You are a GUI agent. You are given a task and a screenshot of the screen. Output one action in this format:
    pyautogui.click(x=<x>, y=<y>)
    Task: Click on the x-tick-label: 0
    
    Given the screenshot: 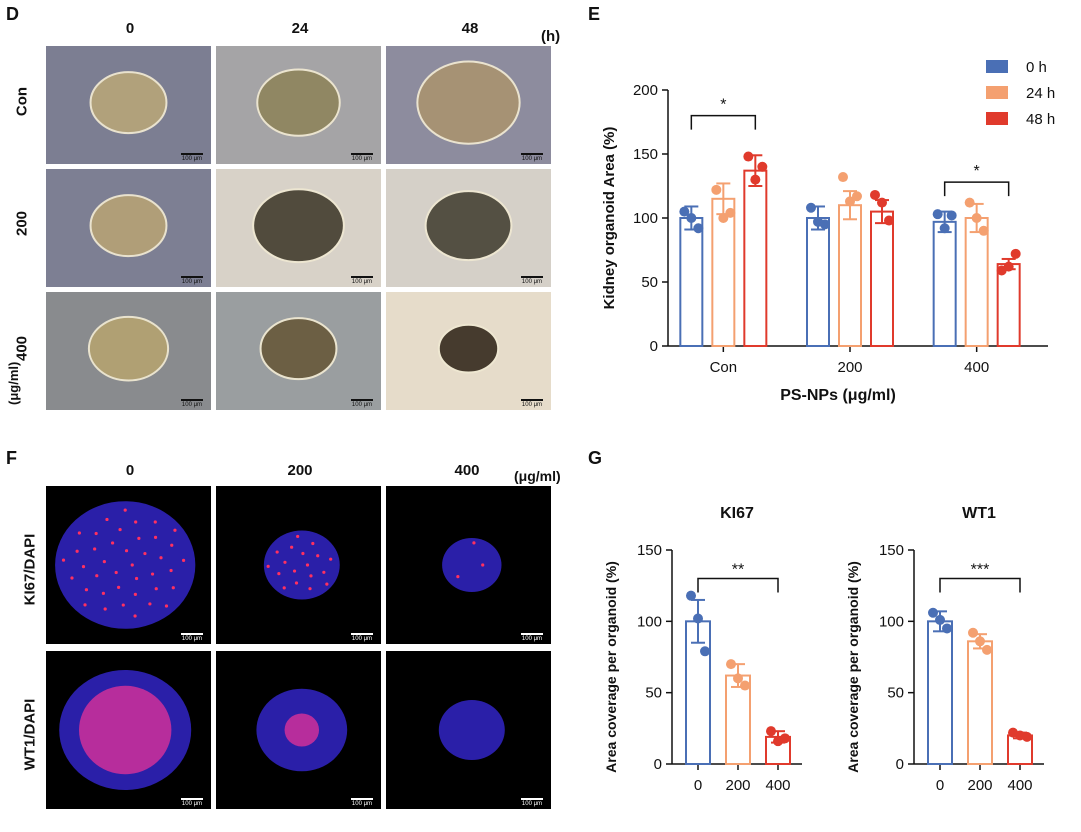 What is the action you would take?
    pyautogui.click(x=698, y=785)
    